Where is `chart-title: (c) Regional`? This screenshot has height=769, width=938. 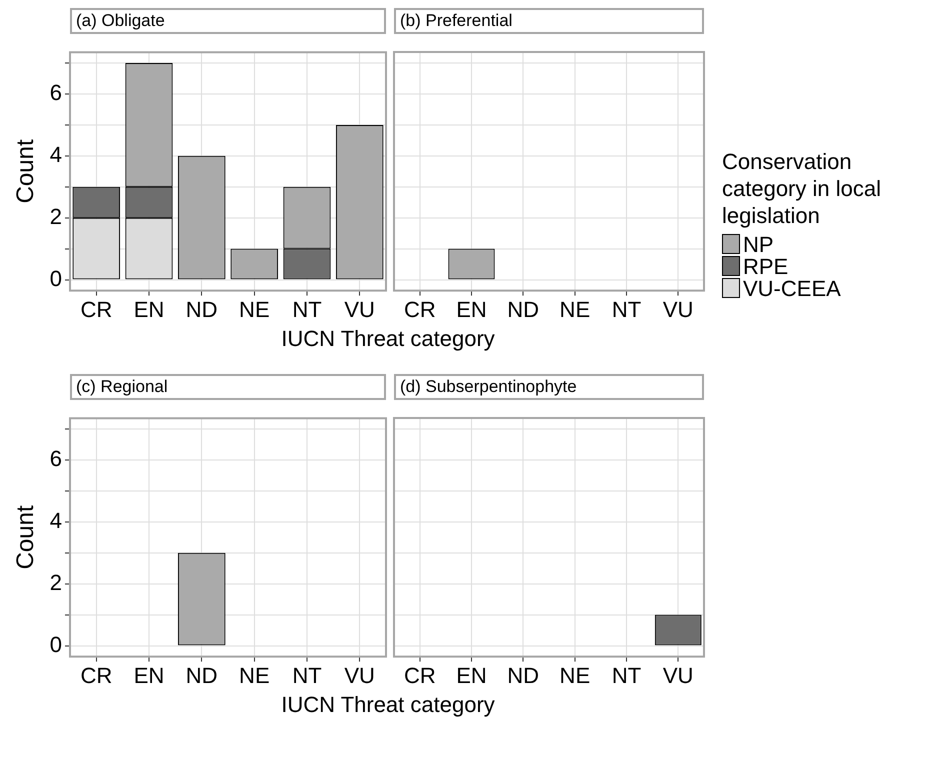 chart-title: (c) Regional is located at coordinates (122, 386).